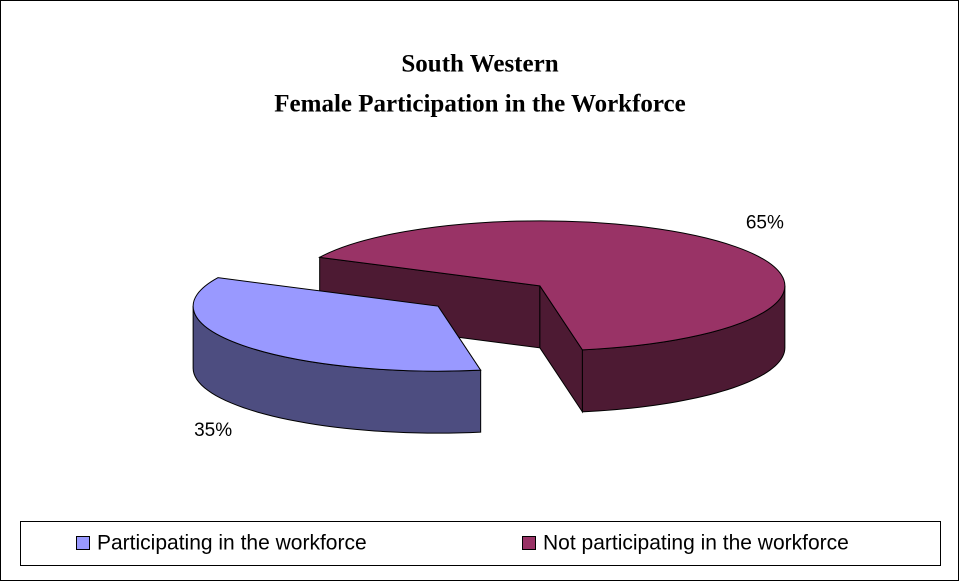 This screenshot has width=960, height=581. I want to click on chart-title: Female Participation in the Workforce, so click(480, 104).